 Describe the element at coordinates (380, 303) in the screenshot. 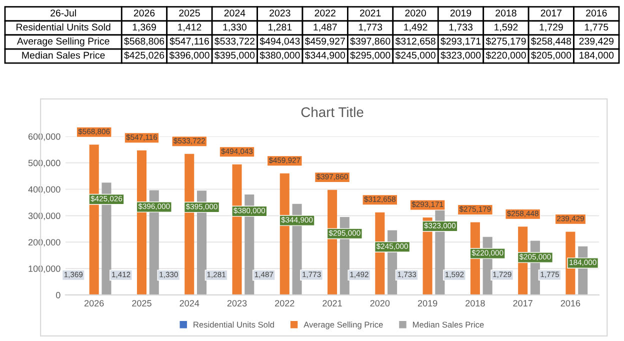

I see `x-tick-label: 2020` at that location.